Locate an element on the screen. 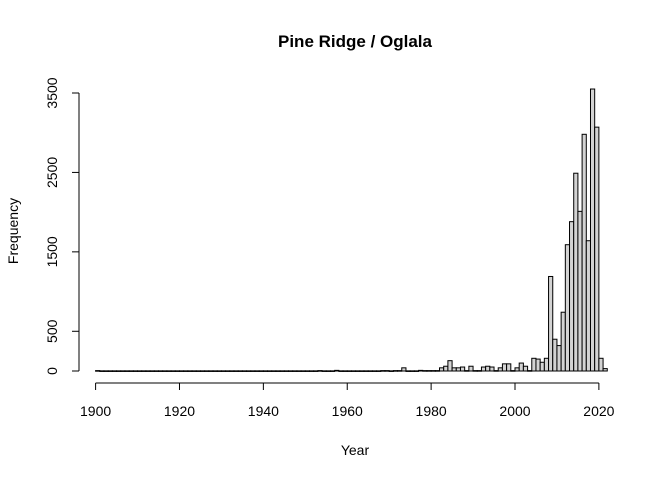  x-tick-label: 1900 is located at coordinates (95, 411).